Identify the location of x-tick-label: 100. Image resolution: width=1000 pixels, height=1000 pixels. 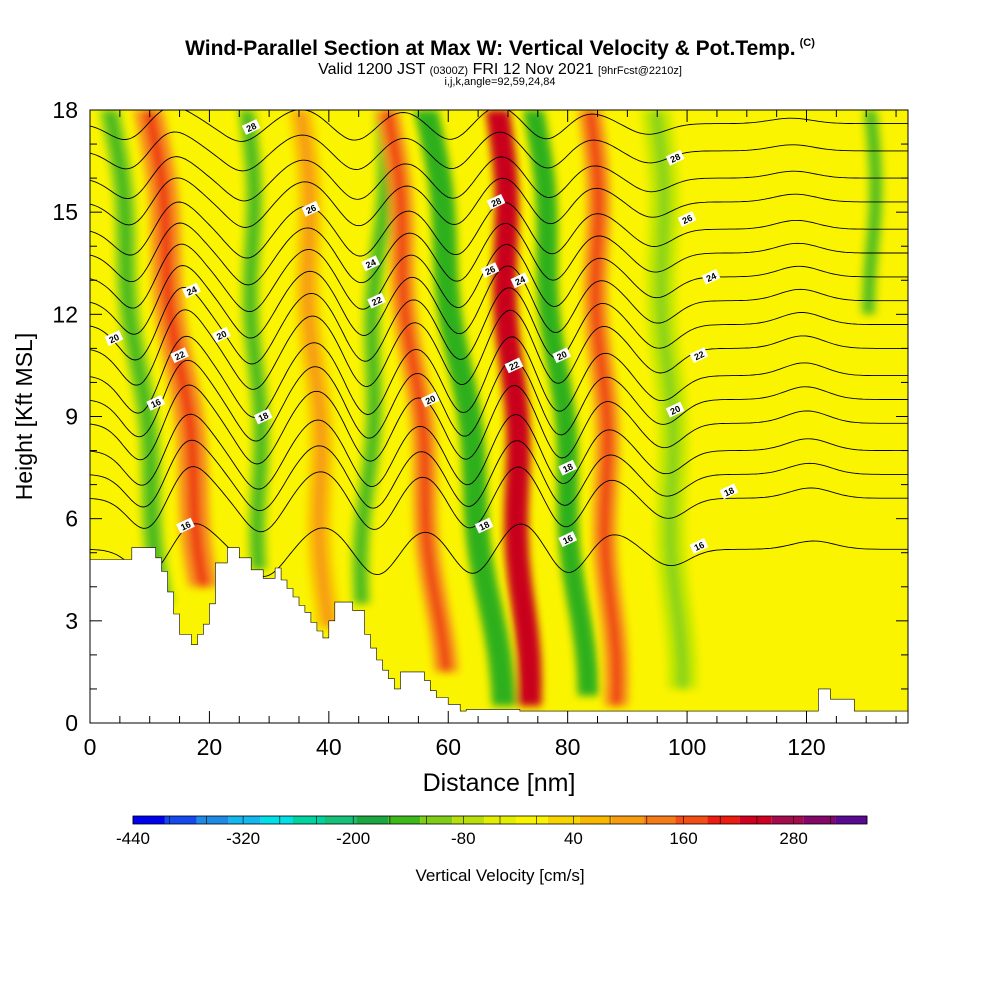
(687, 747).